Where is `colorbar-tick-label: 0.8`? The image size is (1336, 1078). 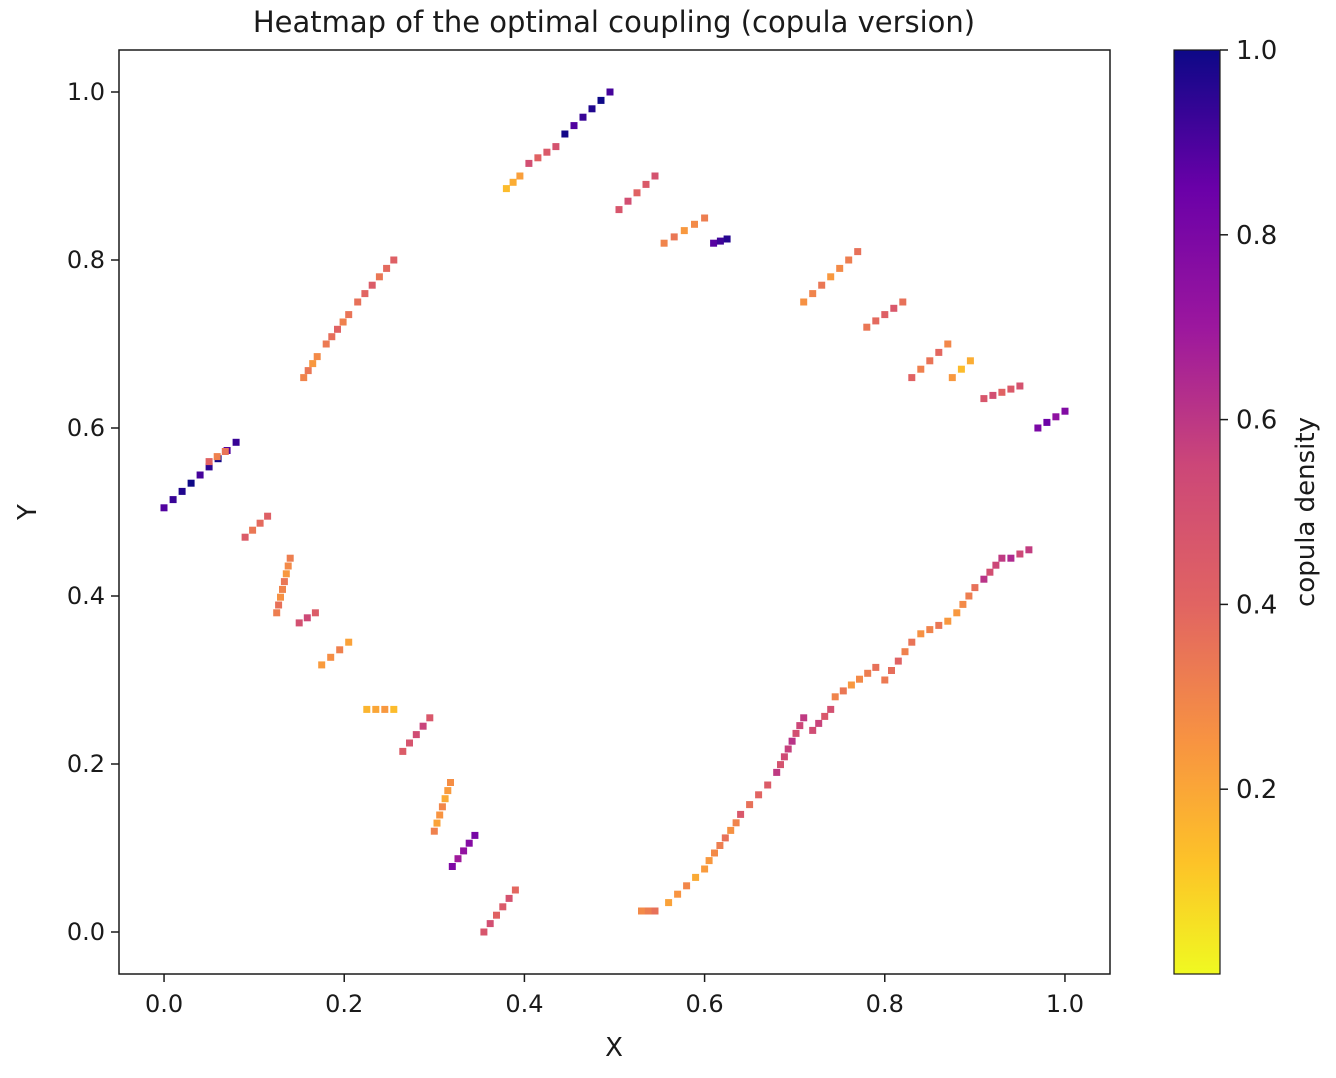 colorbar-tick-label: 0.8 is located at coordinates (1256, 236).